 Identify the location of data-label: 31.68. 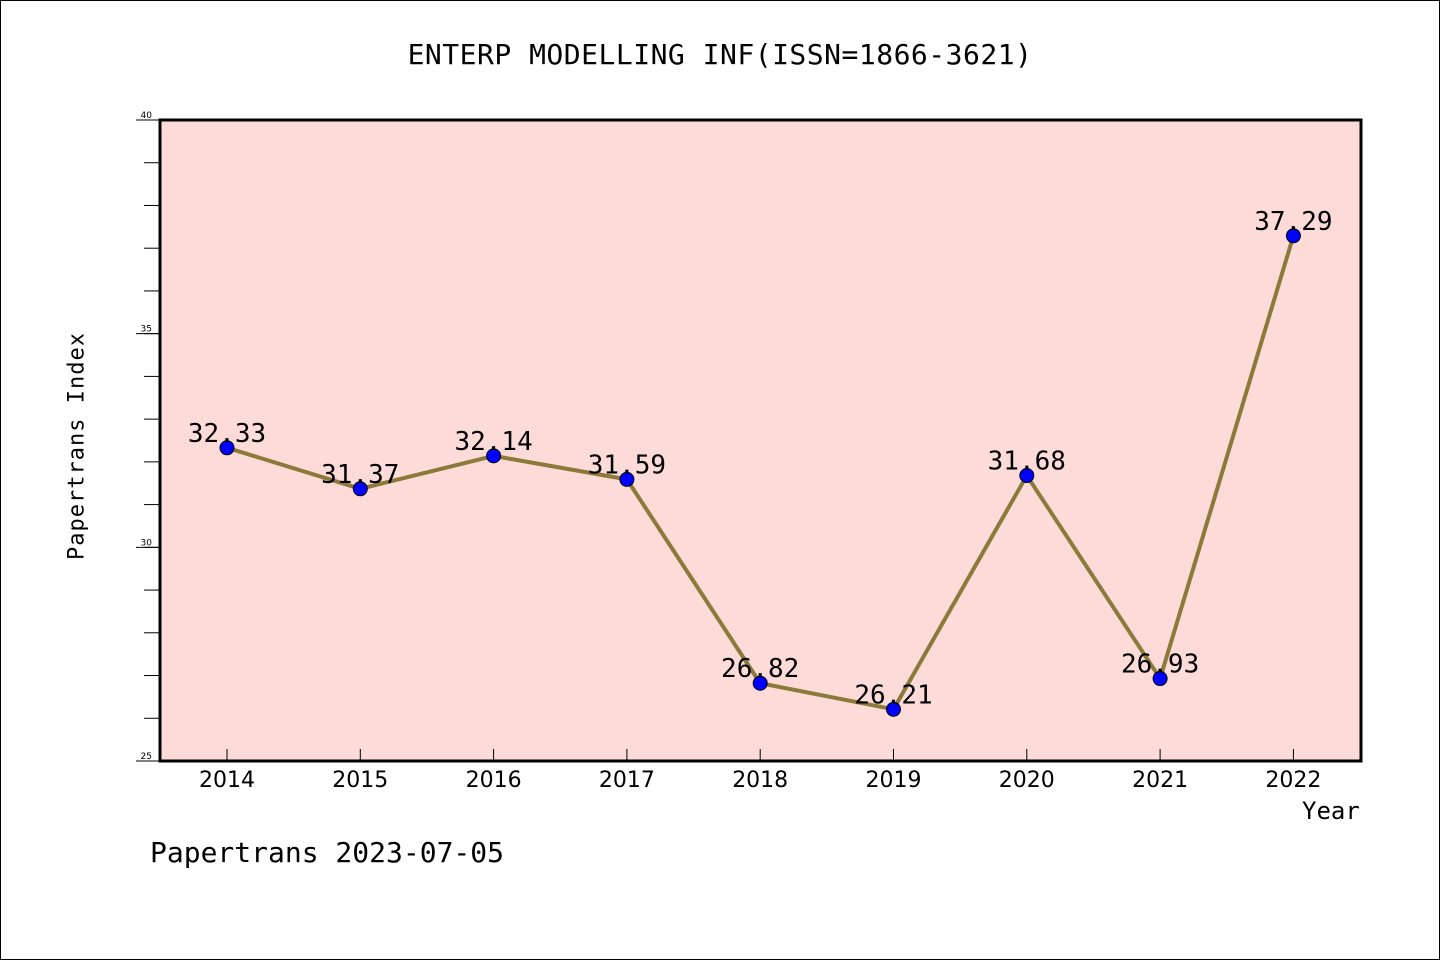
(1027, 462).